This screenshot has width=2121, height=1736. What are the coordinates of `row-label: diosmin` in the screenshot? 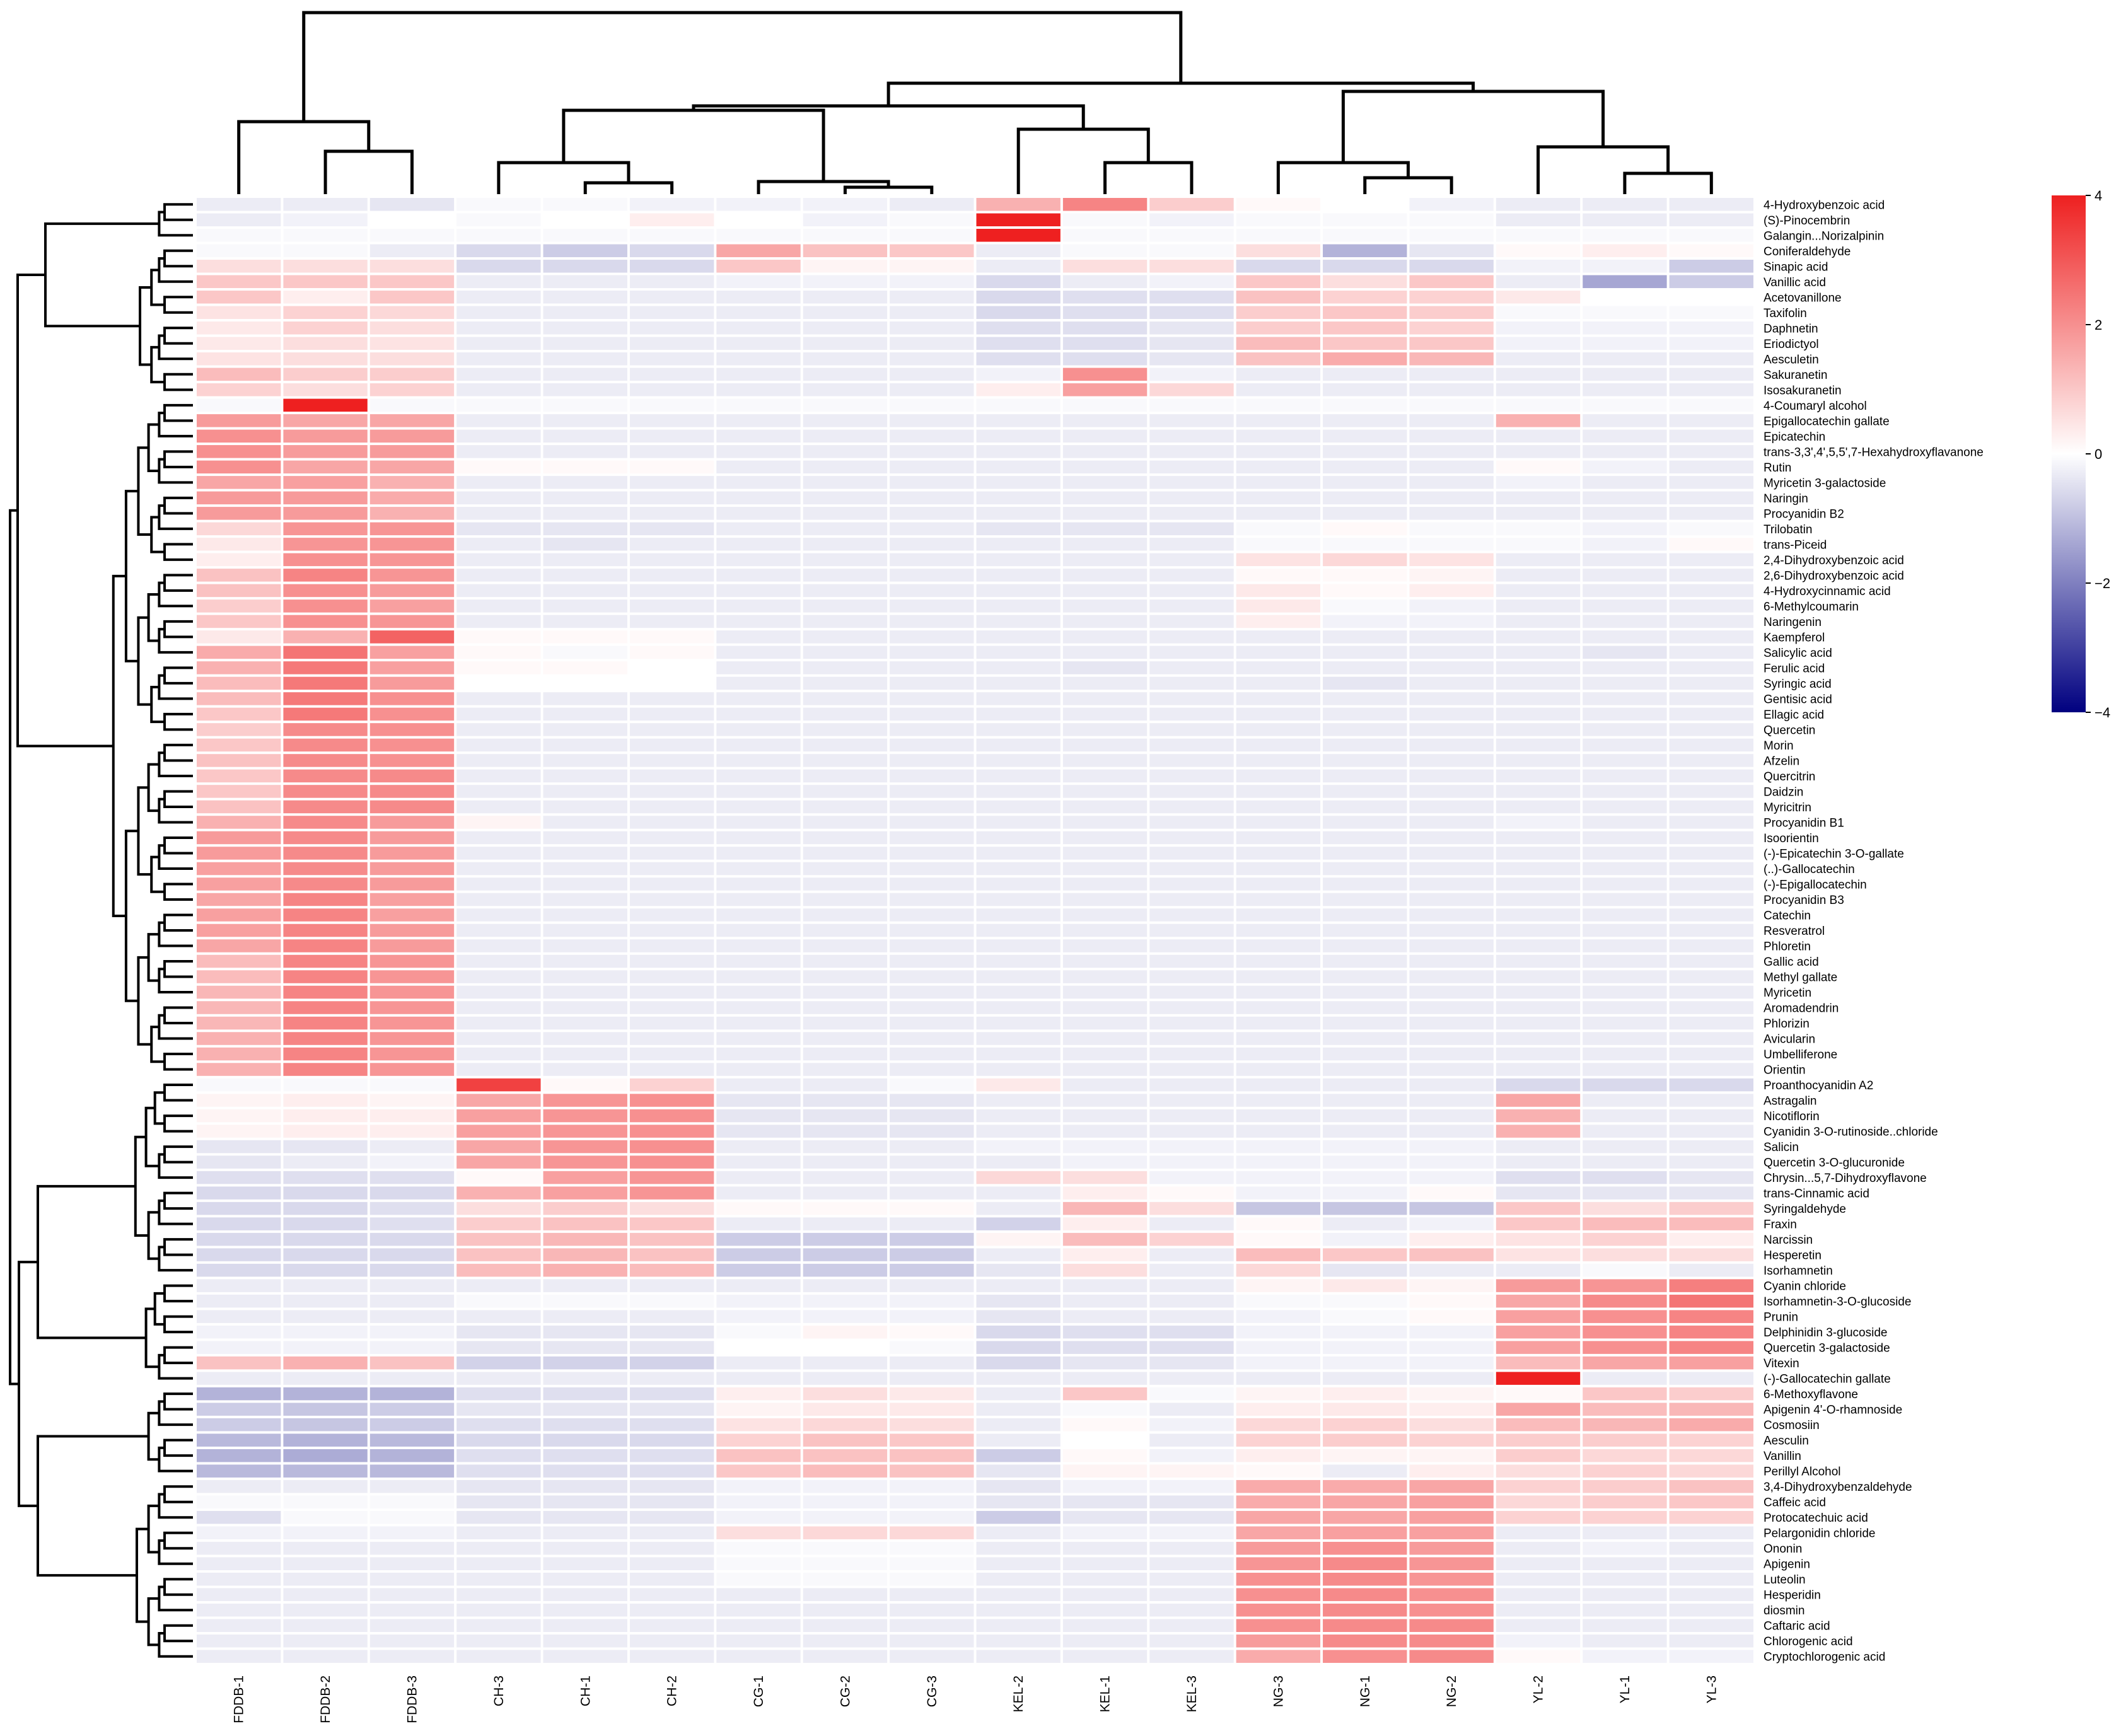 It's located at (1784, 1611).